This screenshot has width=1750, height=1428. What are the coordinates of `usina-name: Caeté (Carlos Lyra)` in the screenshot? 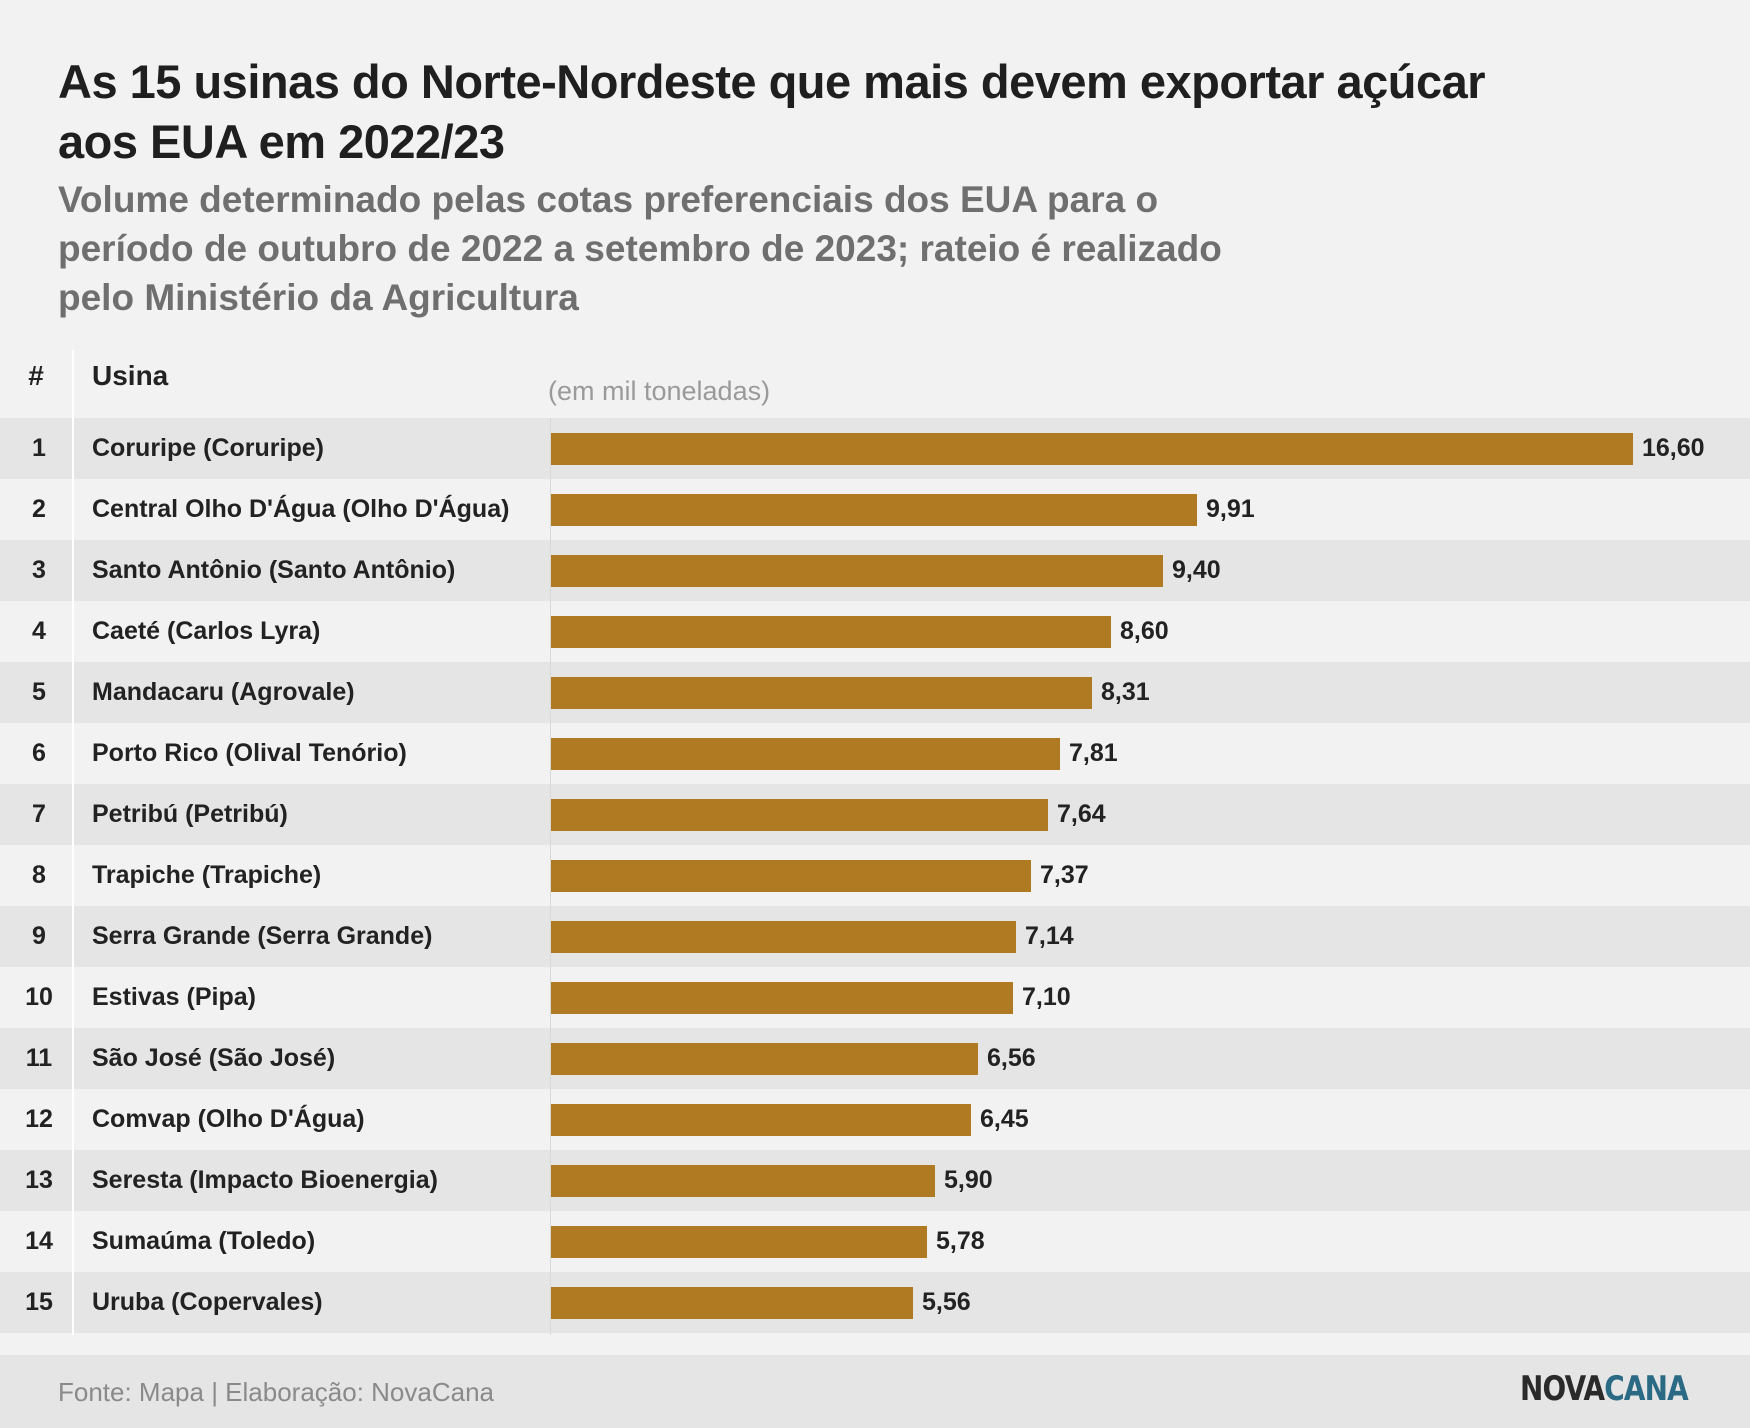 It's located at (206, 631).